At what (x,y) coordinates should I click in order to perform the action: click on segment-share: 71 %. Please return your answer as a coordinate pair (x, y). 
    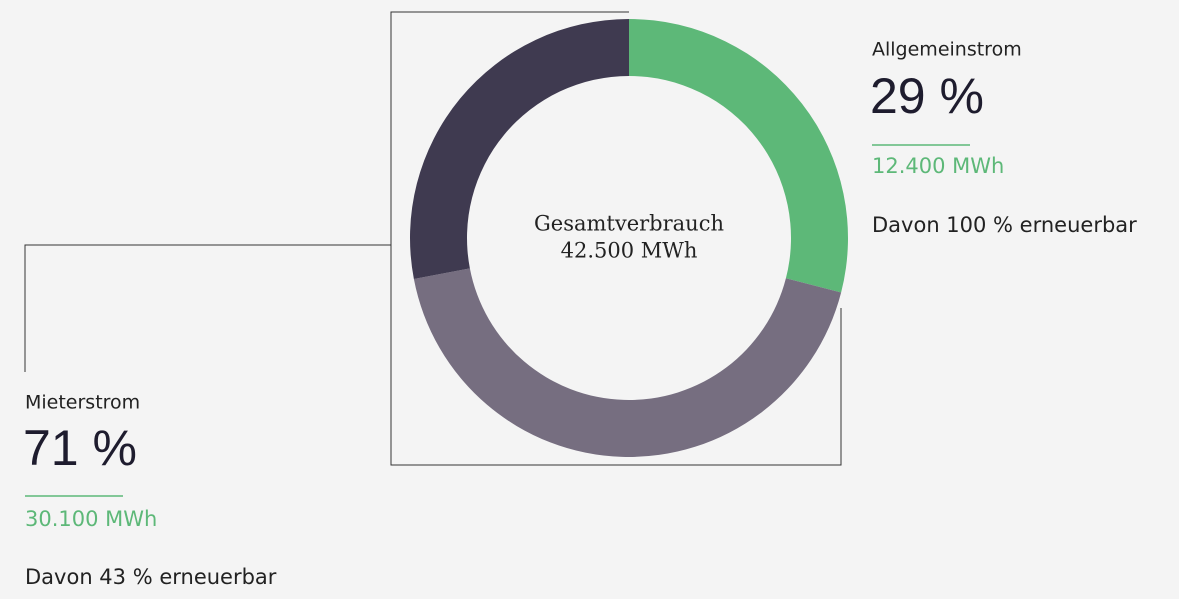
    Looking at the image, I should click on (80, 448).